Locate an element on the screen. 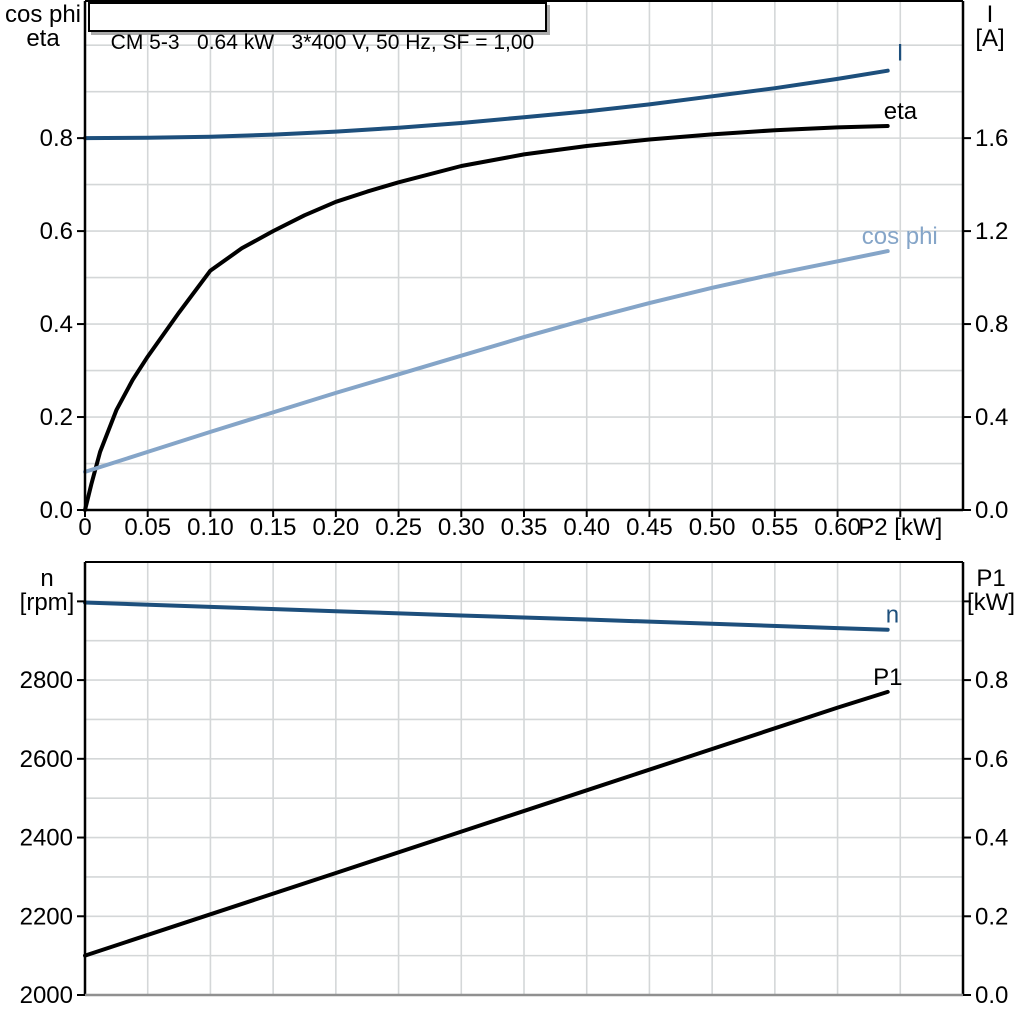 This screenshot has height=1024, width=1024. tick-label: 0.30 is located at coordinates (461, 527).